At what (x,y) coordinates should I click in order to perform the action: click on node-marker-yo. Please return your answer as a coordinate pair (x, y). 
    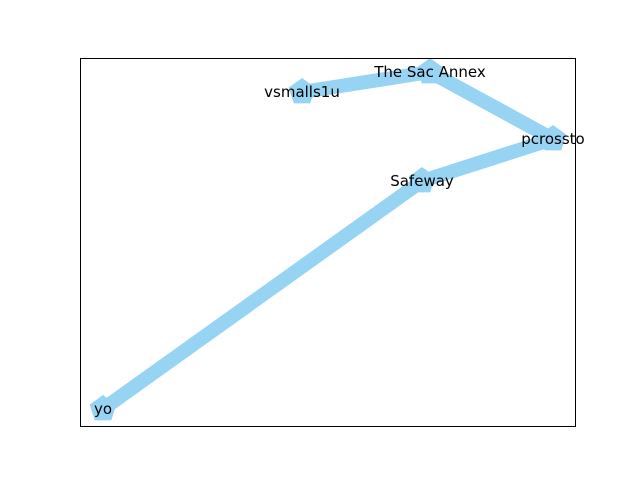
    Looking at the image, I should click on (103, 408).